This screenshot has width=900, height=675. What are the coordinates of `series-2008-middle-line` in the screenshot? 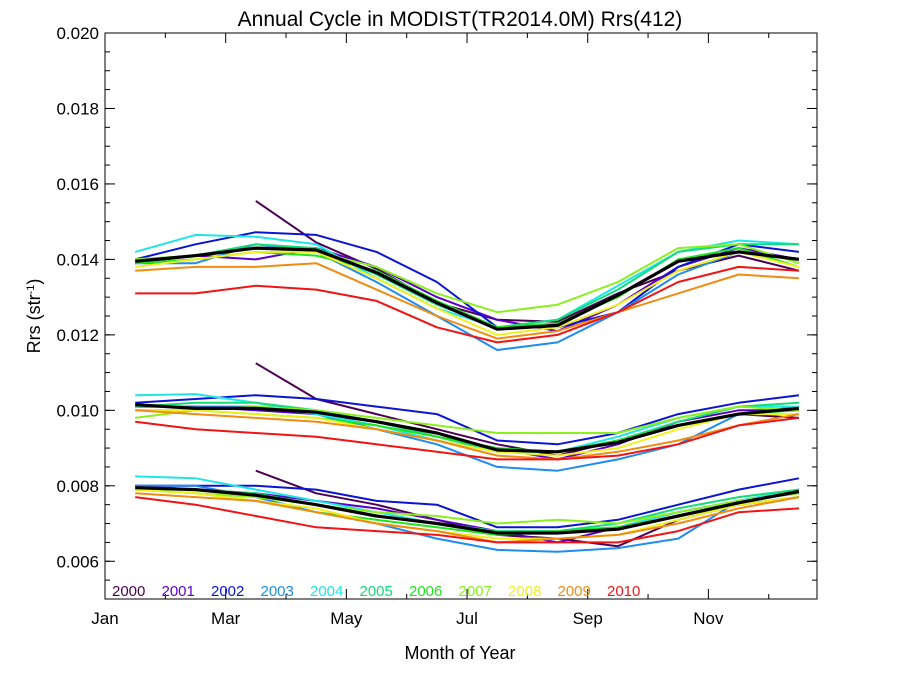 It's located at (467, 433).